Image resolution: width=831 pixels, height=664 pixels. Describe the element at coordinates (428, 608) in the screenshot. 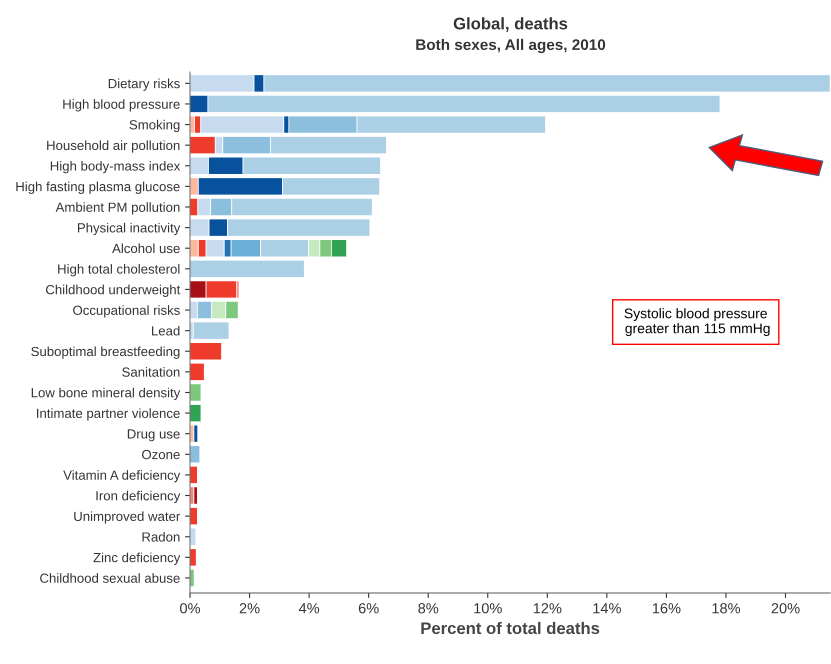

I see `x-tick-label: 8%` at that location.